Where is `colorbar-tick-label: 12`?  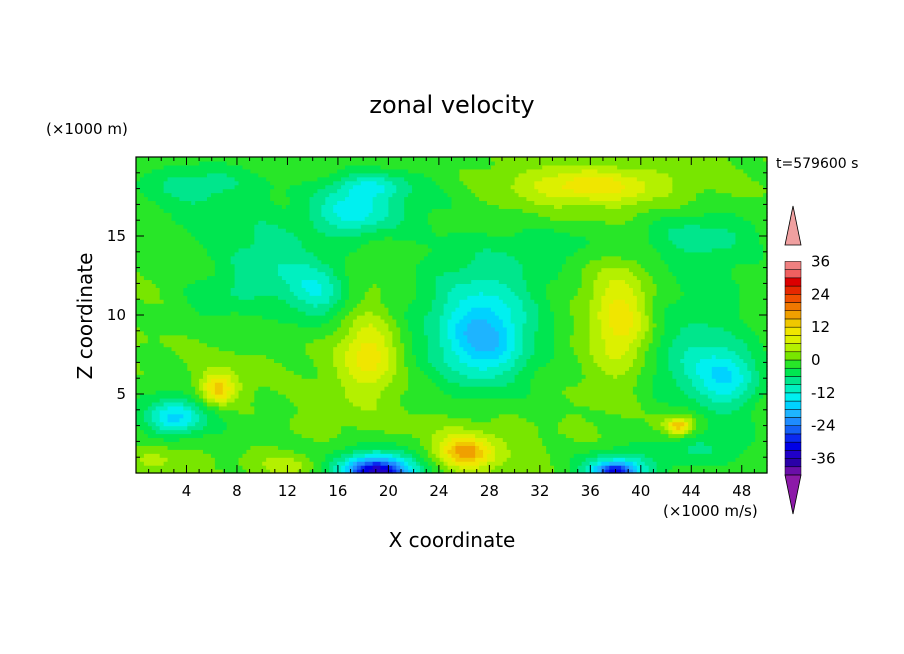
colorbar-tick-label: 12 is located at coordinates (820, 327).